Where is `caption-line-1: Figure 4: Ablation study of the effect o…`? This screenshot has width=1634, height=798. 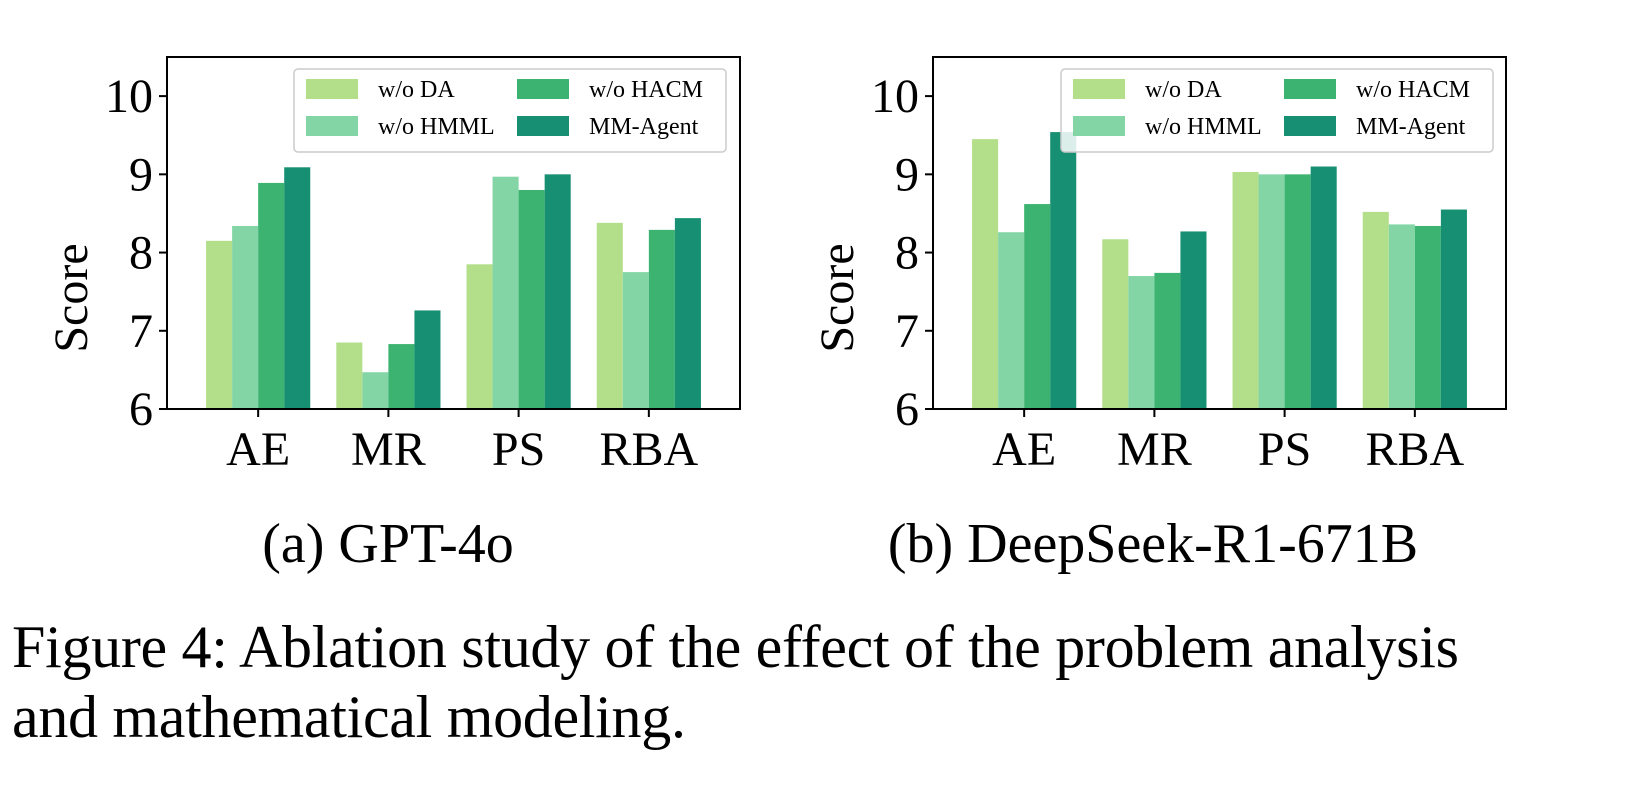
caption-line-1: Figure 4: Ablation study of the effect o… is located at coordinates (735, 647).